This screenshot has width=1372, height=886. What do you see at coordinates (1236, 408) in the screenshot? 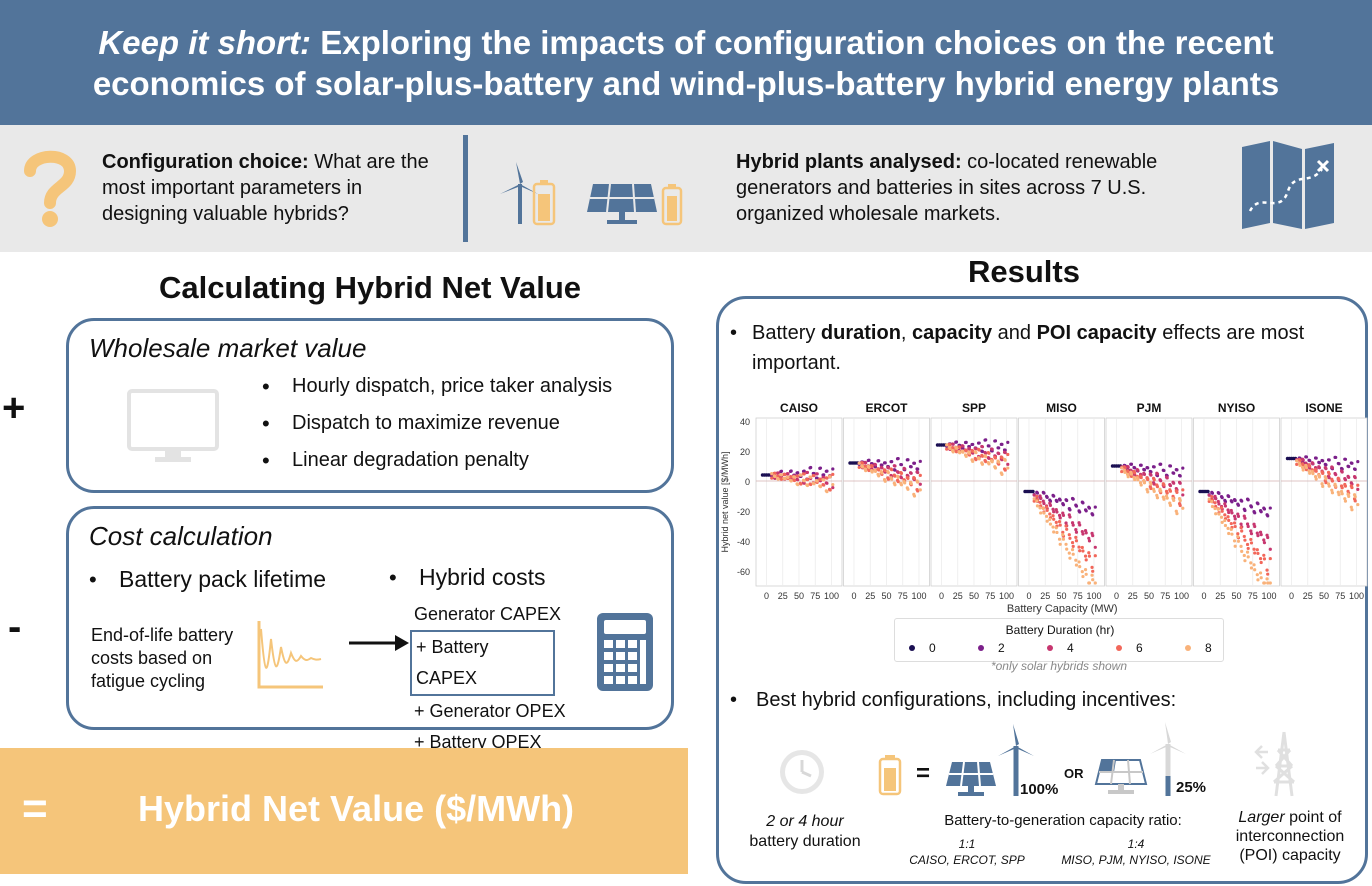
I see `panel-title: NYISO` at bounding box center [1236, 408].